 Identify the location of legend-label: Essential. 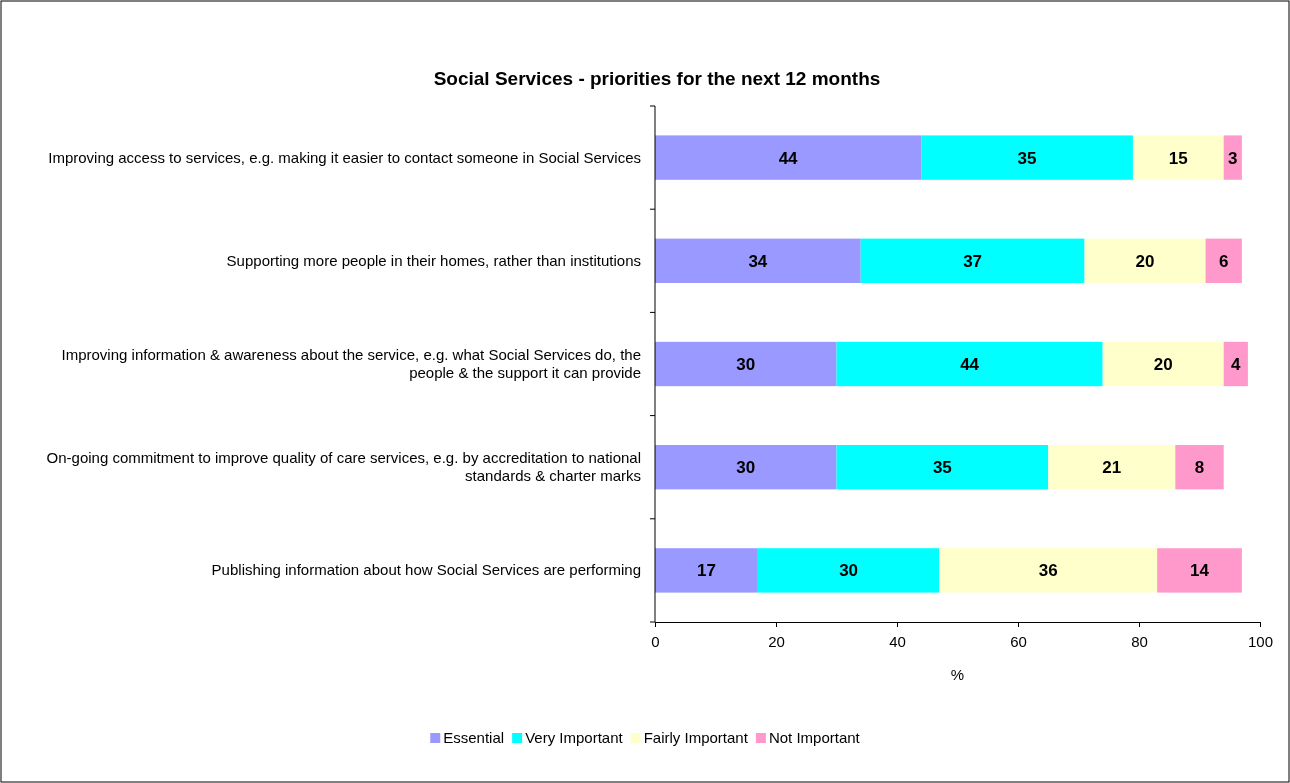
(474, 737).